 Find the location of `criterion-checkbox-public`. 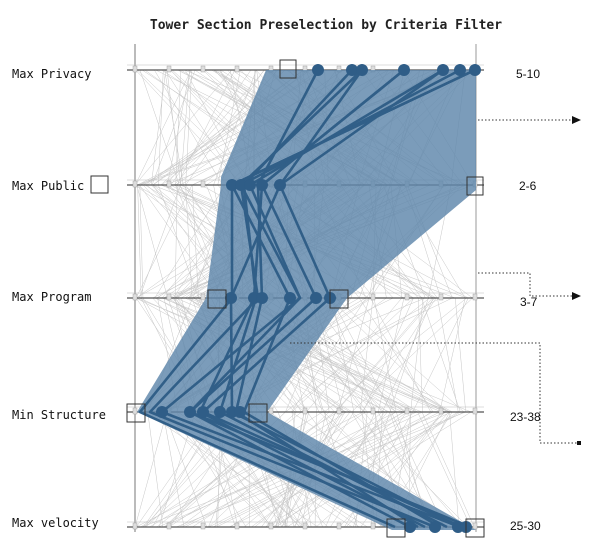

criterion-checkbox-public is located at coordinates (99, 184).